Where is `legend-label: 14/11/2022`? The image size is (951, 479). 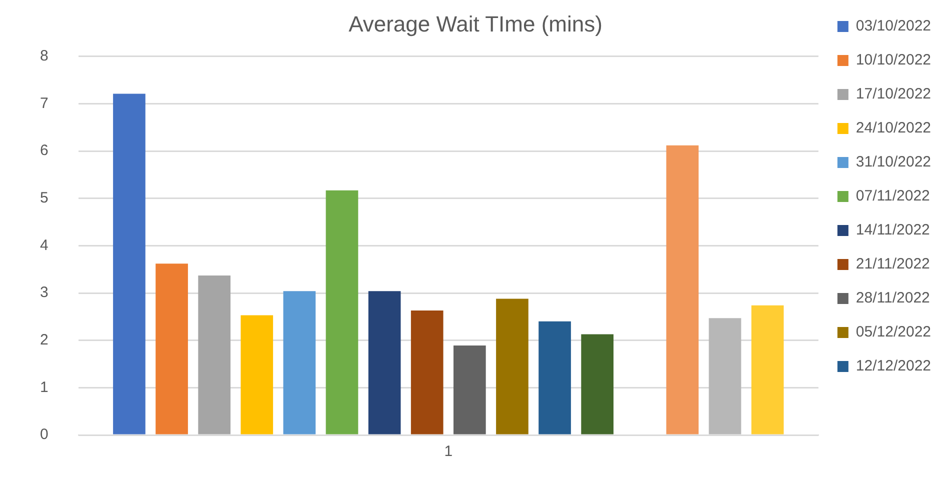
legend-label: 14/11/2022 is located at coordinates (893, 230).